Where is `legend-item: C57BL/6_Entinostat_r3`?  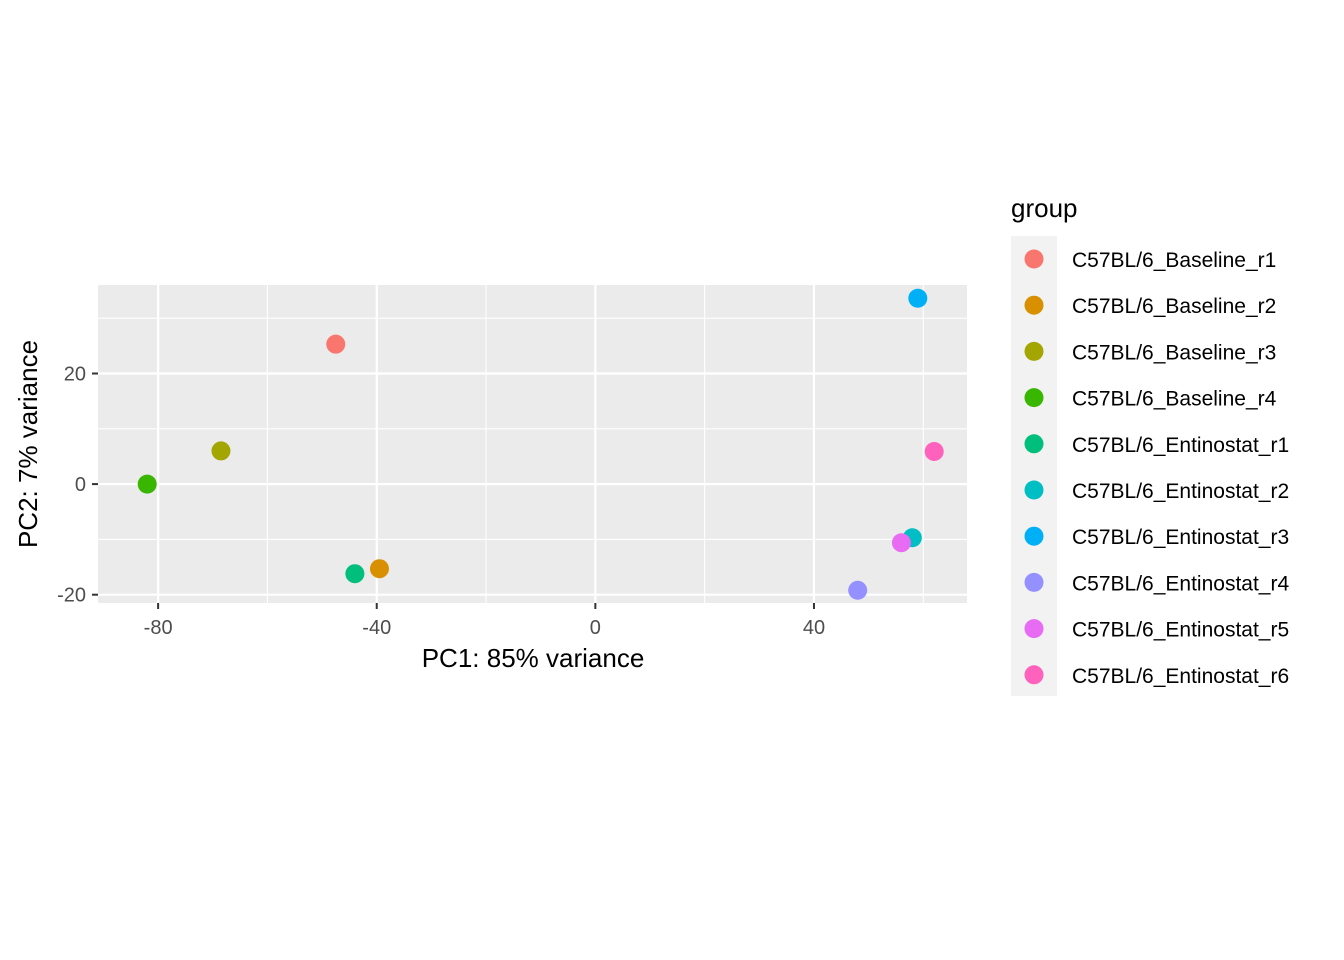 legend-item: C57BL/6_Entinostat_r3 is located at coordinates (1156, 537).